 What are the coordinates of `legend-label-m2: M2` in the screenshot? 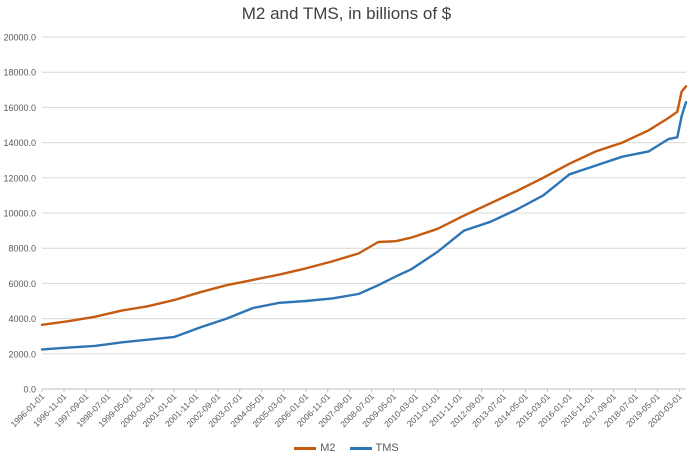 It's located at (328, 448).